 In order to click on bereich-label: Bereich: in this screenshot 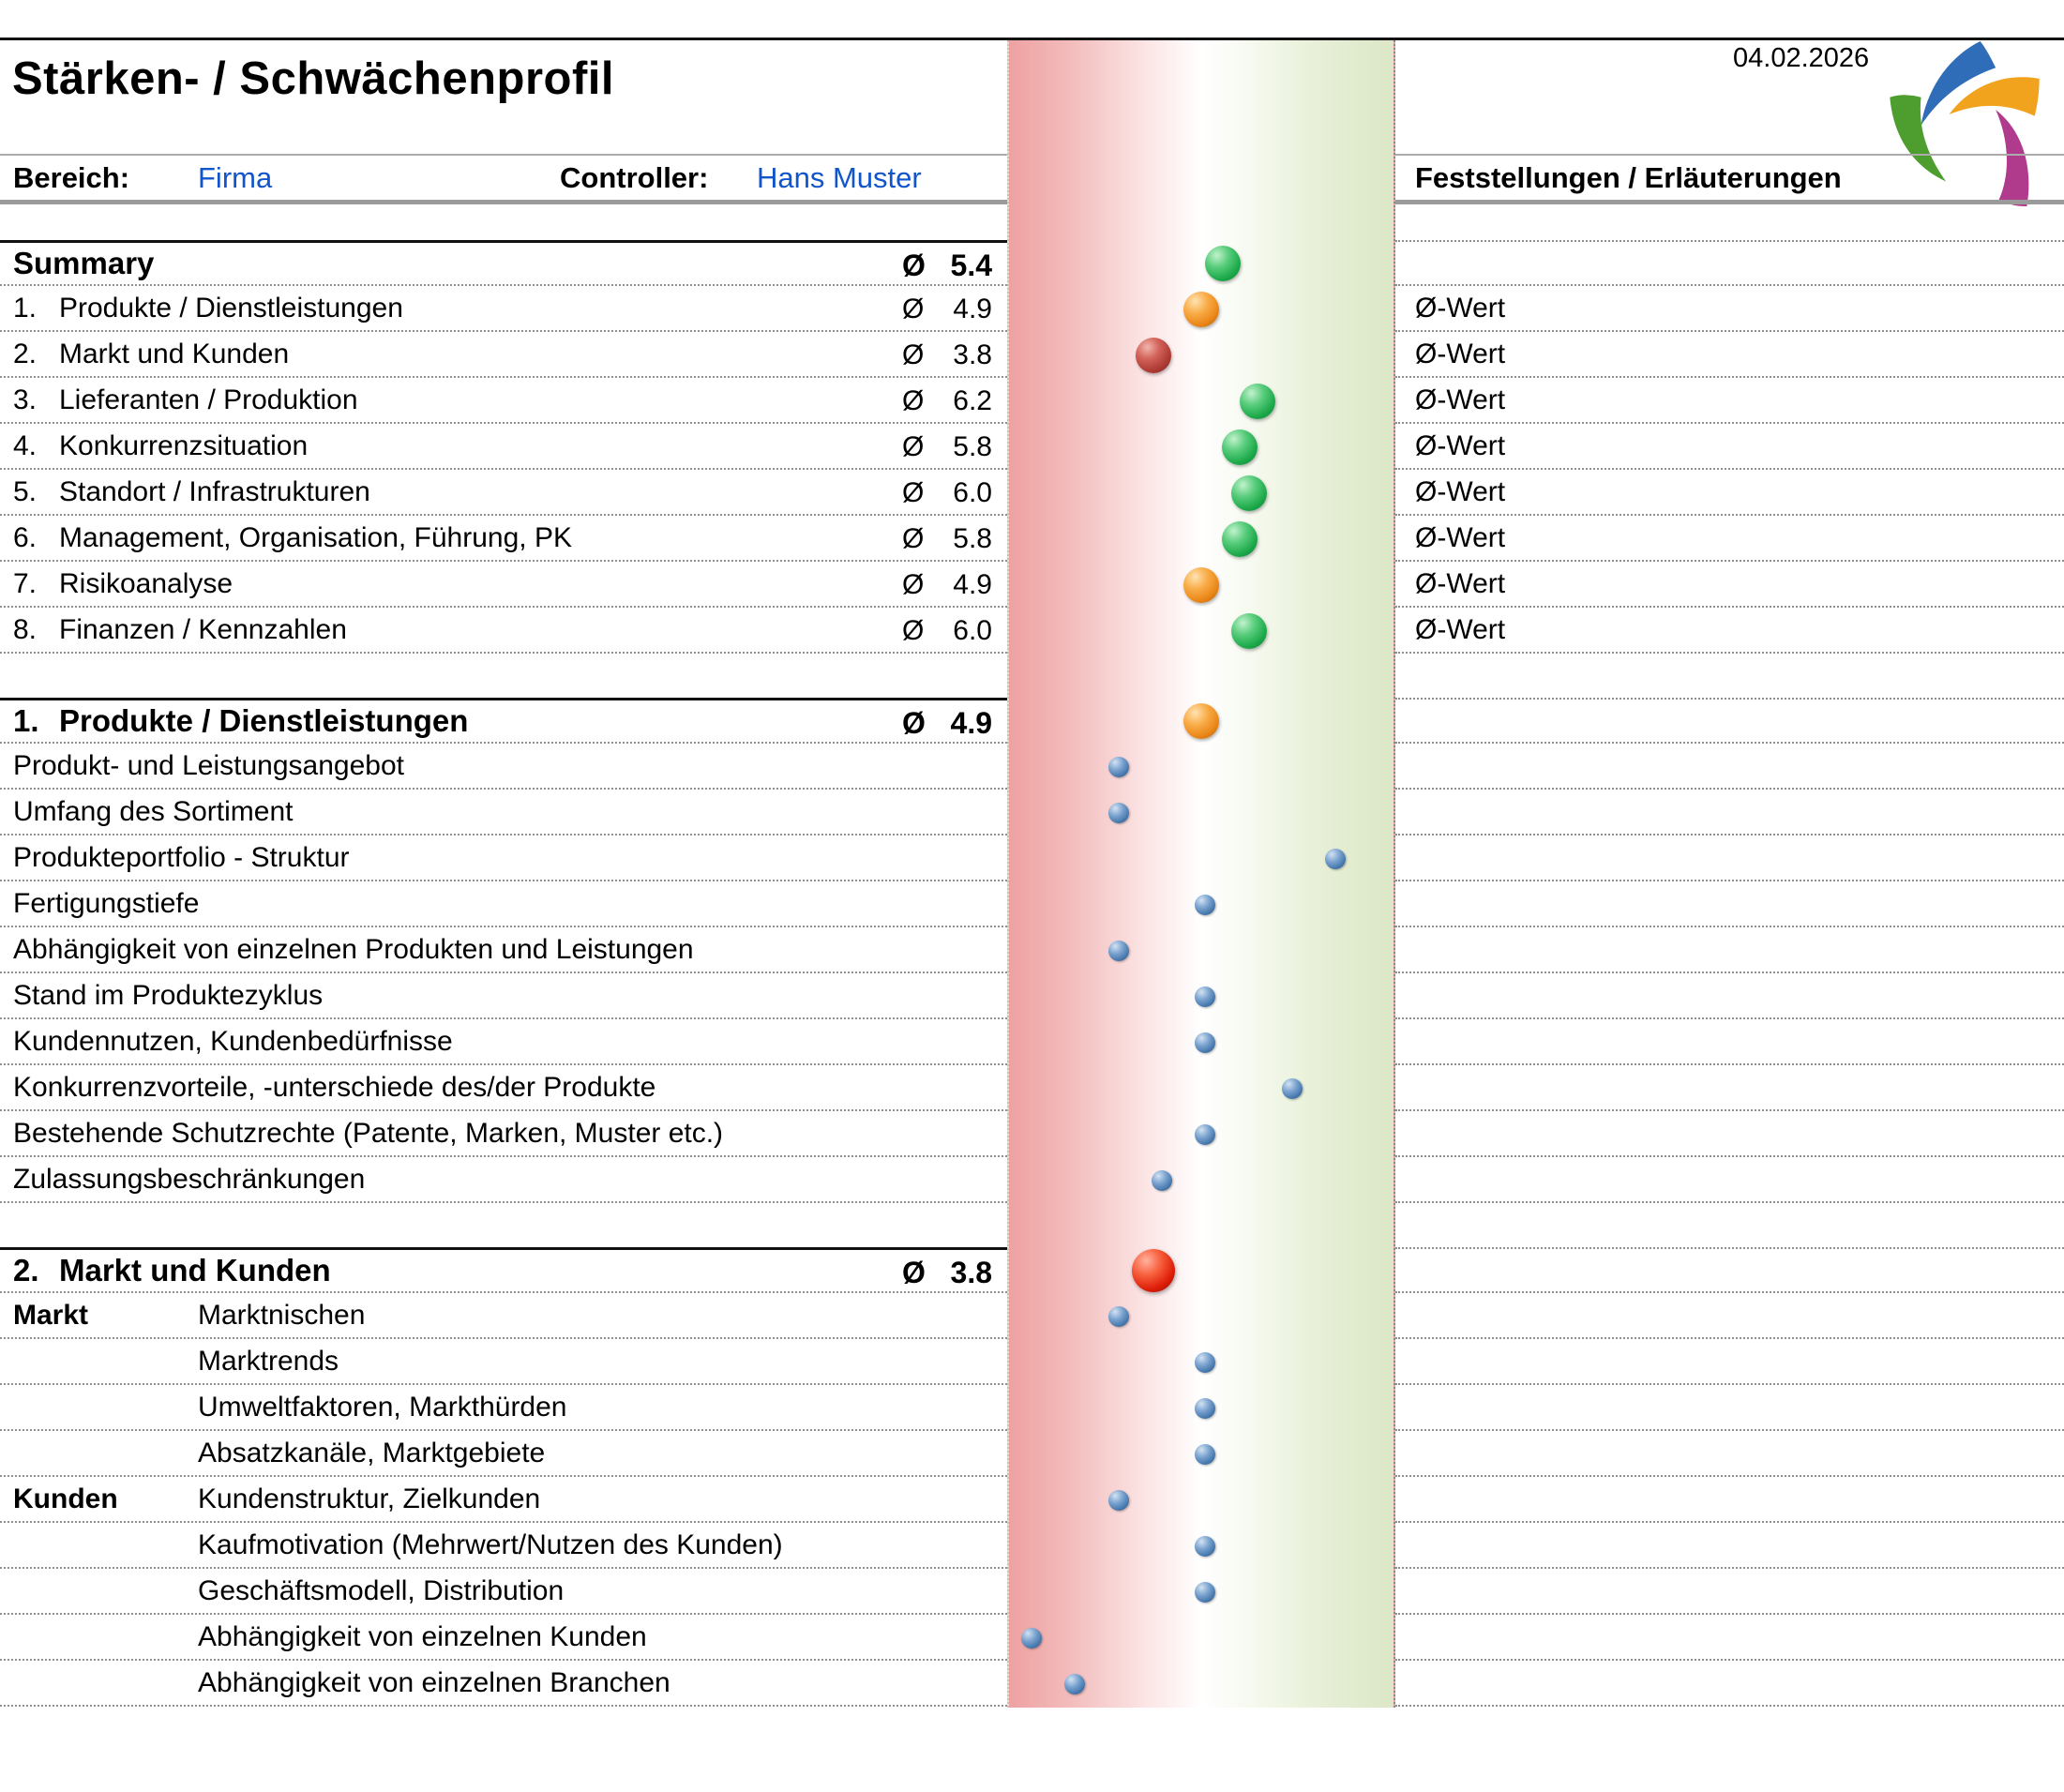, I will do `click(71, 177)`.